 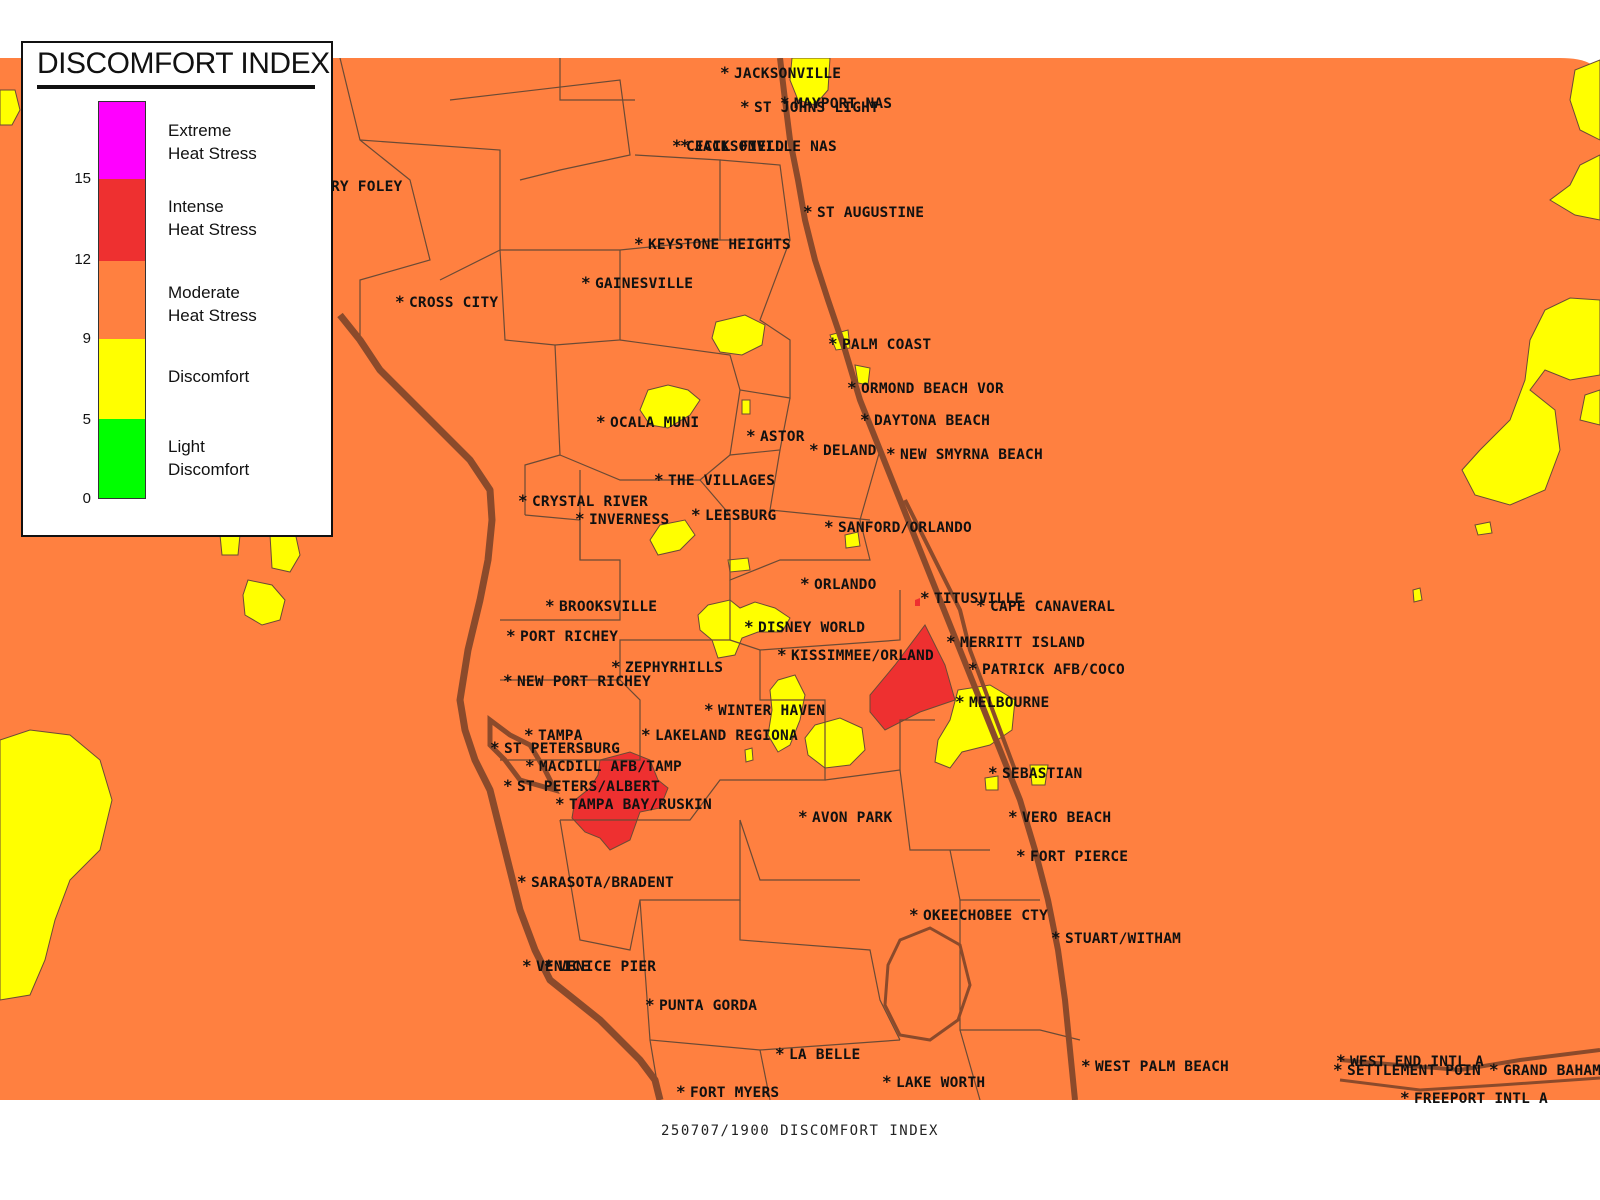 What do you see at coordinates (654, 423) in the screenshot?
I see `city-label: OCALA MUNI` at bounding box center [654, 423].